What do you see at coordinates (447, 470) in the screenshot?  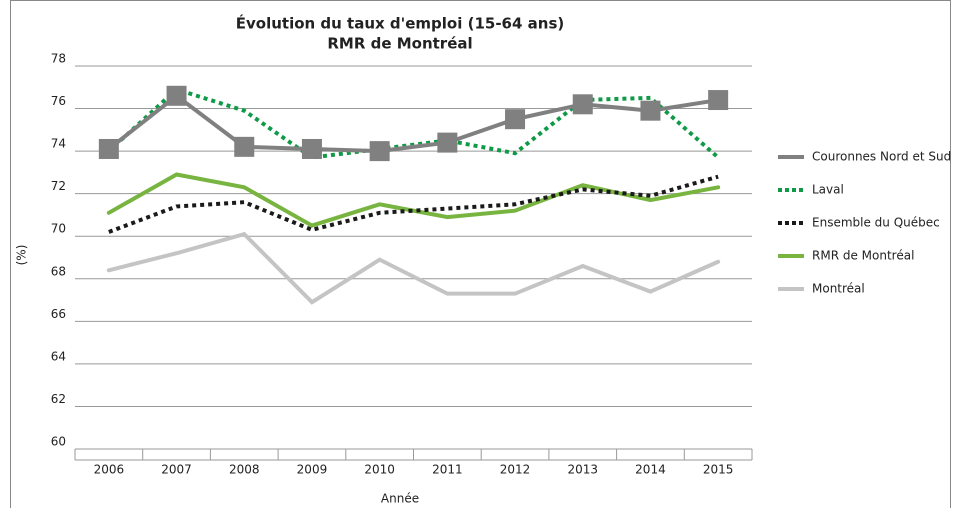 I see `x-tick-label: 2011` at bounding box center [447, 470].